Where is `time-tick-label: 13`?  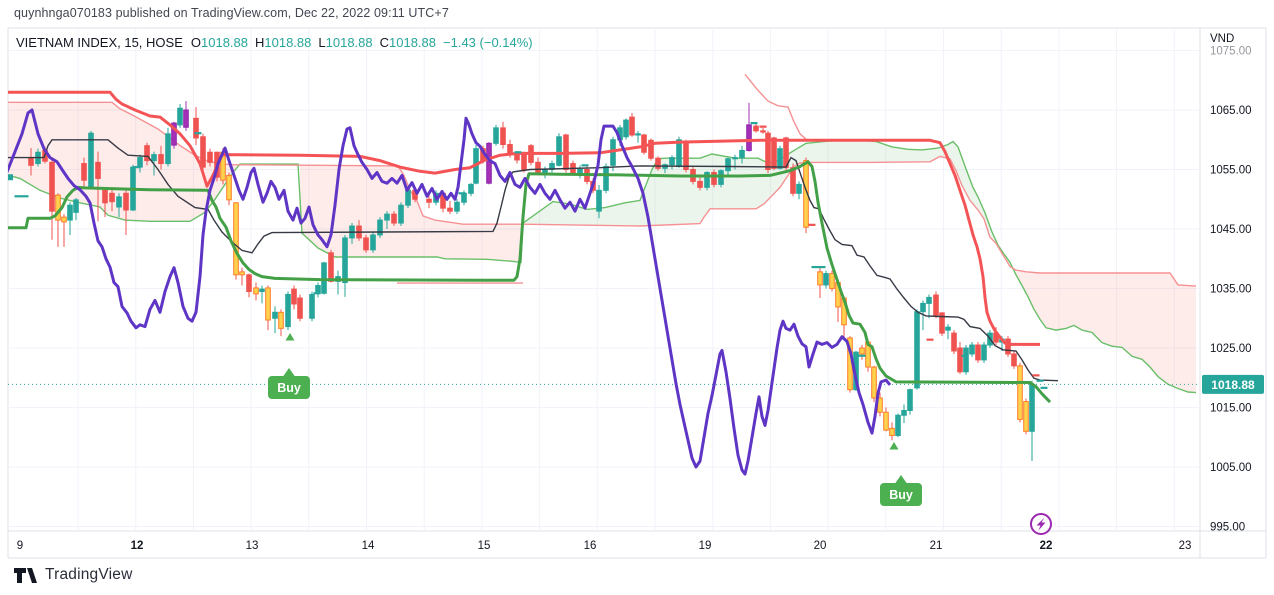
time-tick-label: 13 is located at coordinates (252, 546).